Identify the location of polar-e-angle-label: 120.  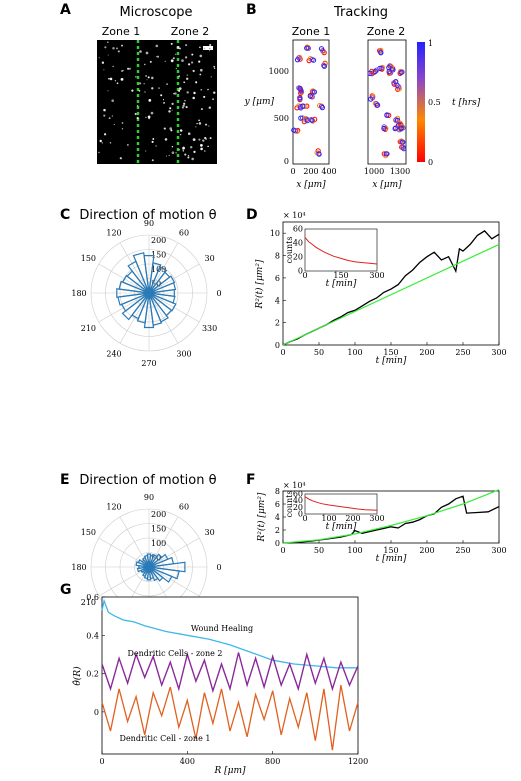
(113, 506).